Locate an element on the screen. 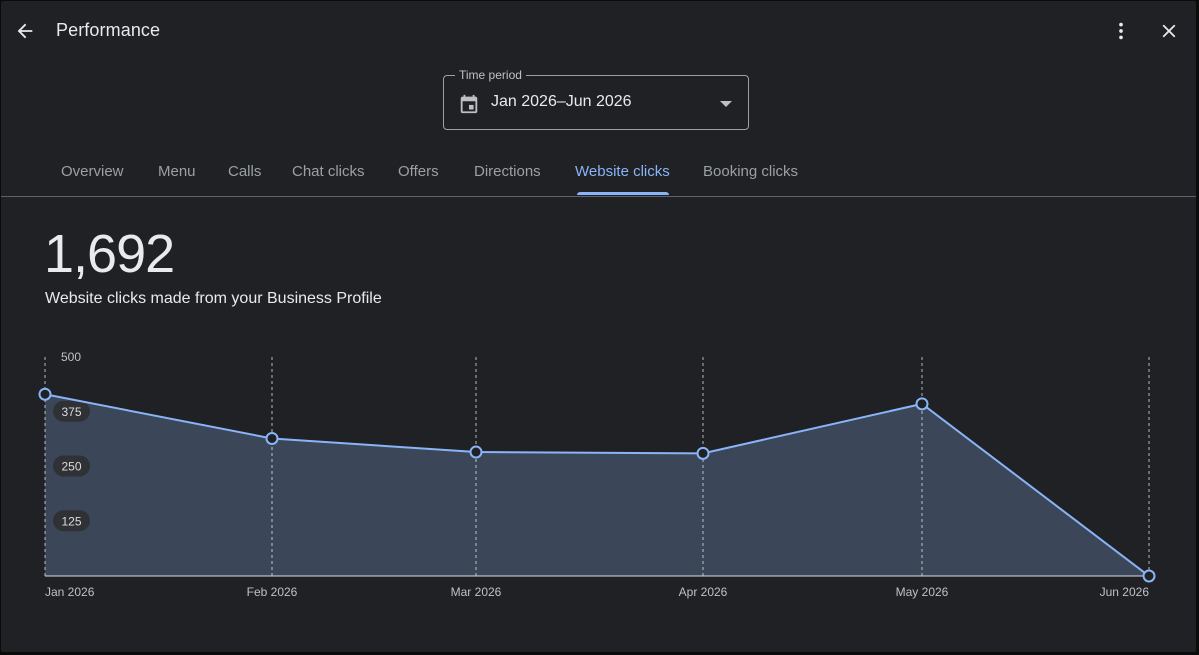 The height and width of the screenshot is (655, 1199). close-icon is located at coordinates (1169, 31).